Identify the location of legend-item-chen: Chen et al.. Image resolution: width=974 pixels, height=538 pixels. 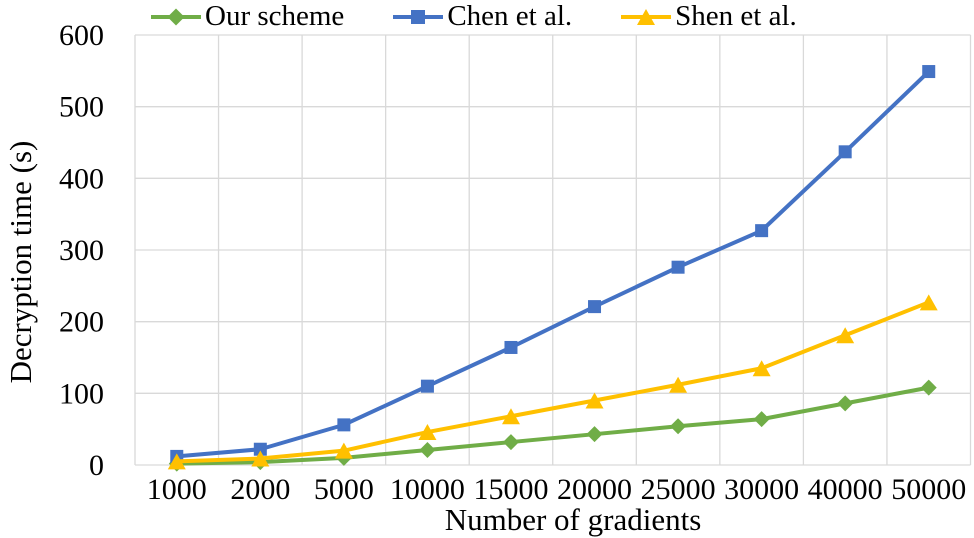
(482, 16).